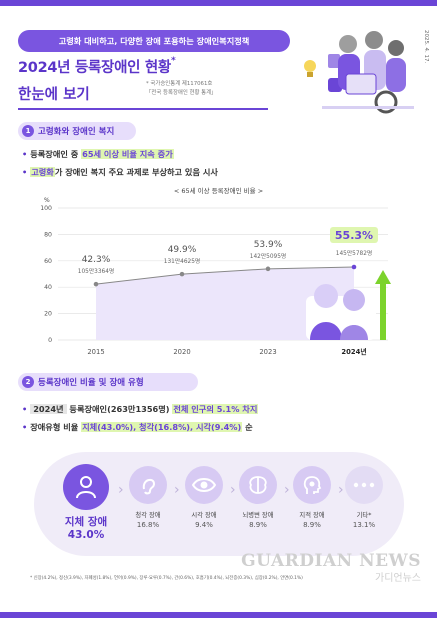 Image resolution: width=437 pixels, height=618 pixels. I want to click on more-dots-icon, so click(364, 485).